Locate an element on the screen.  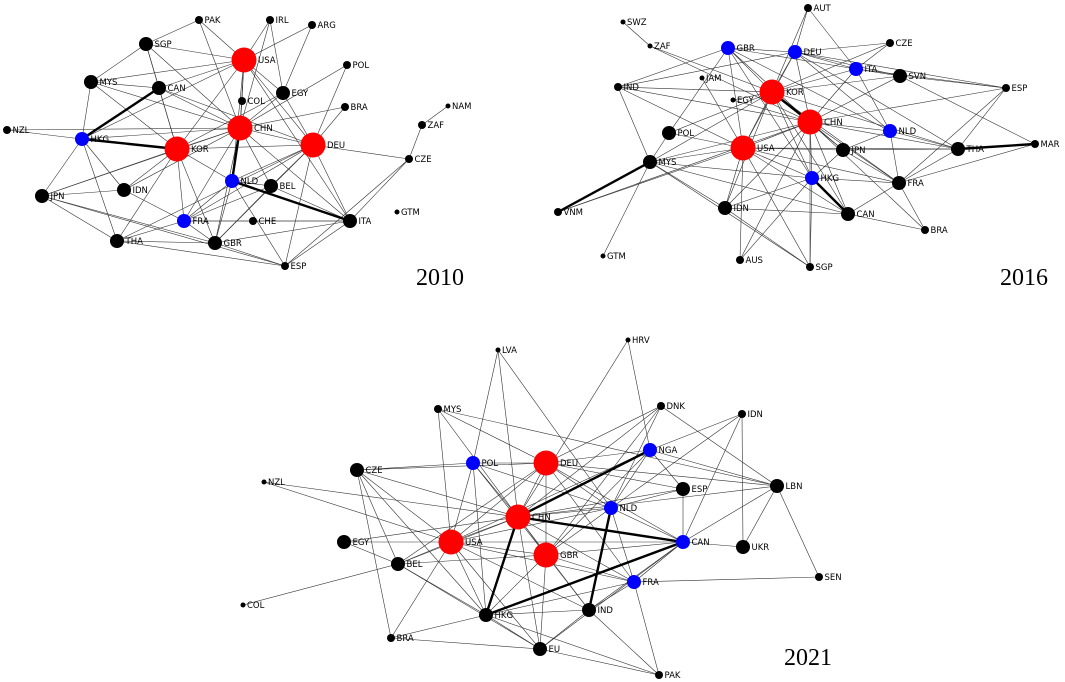
node-label: BEL is located at coordinates (288, 187).